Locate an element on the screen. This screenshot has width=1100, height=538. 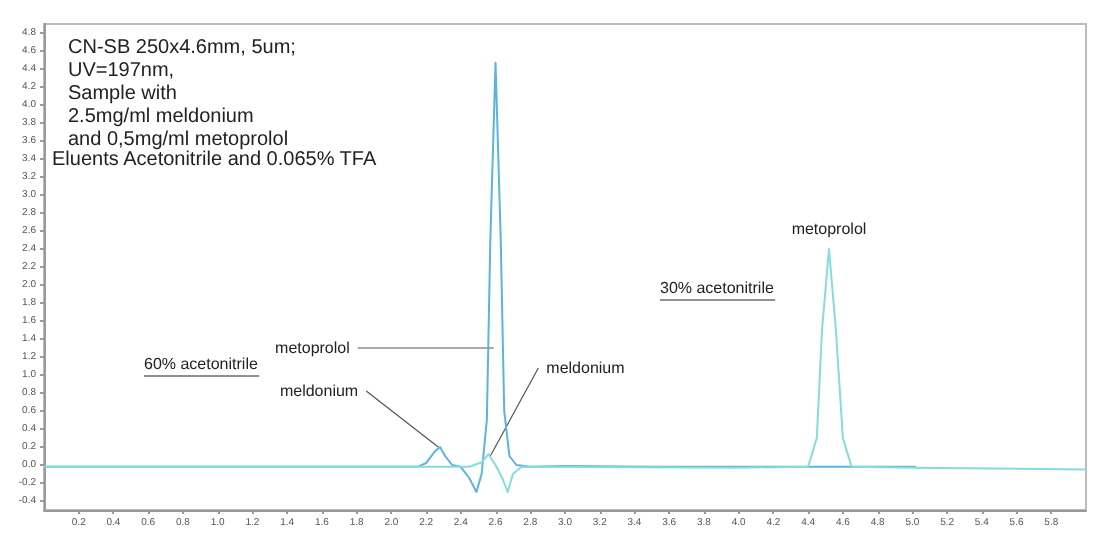
annotation: 60% acetonitrile is located at coordinates (201, 364).